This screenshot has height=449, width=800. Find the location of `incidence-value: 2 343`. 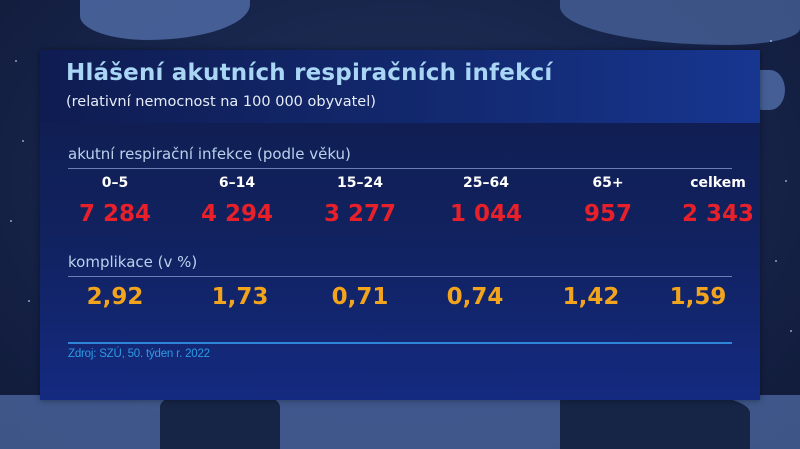

incidence-value: 2 343 is located at coordinates (718, 214).